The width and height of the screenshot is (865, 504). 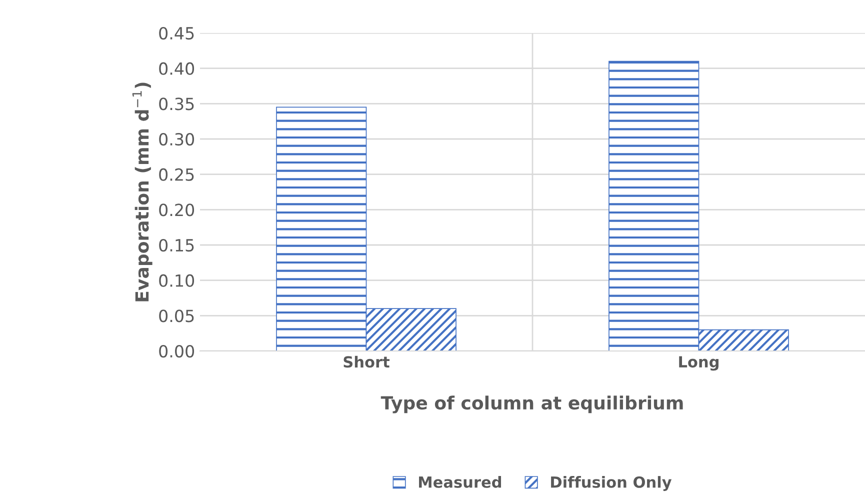 What do you see at coordinates (176, 174) in the screenshot?
I see `y-tick-label: 0.25` at bounding box center [176, 174].